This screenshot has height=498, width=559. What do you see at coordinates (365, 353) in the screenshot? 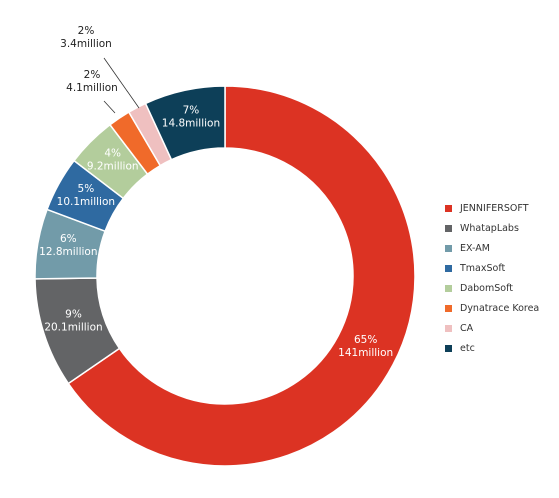
I see `data-label-value-jennifersoft: 141million` at bounding box center [365, 353].